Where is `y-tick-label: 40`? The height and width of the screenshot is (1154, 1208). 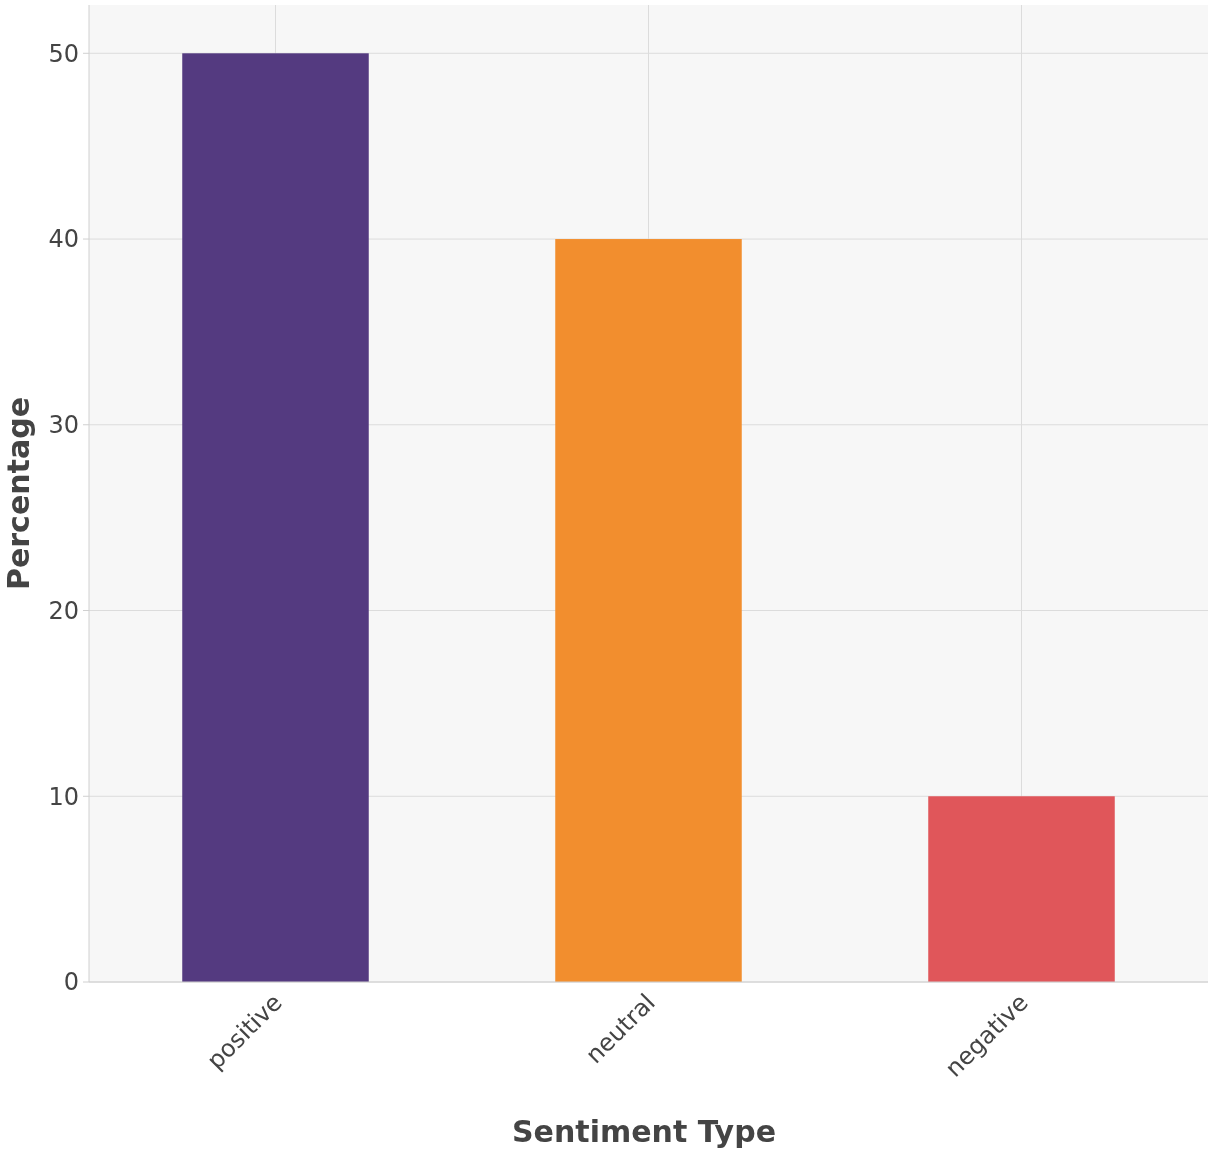
y-tick-label: 40 is located at coordinates (63, 239).